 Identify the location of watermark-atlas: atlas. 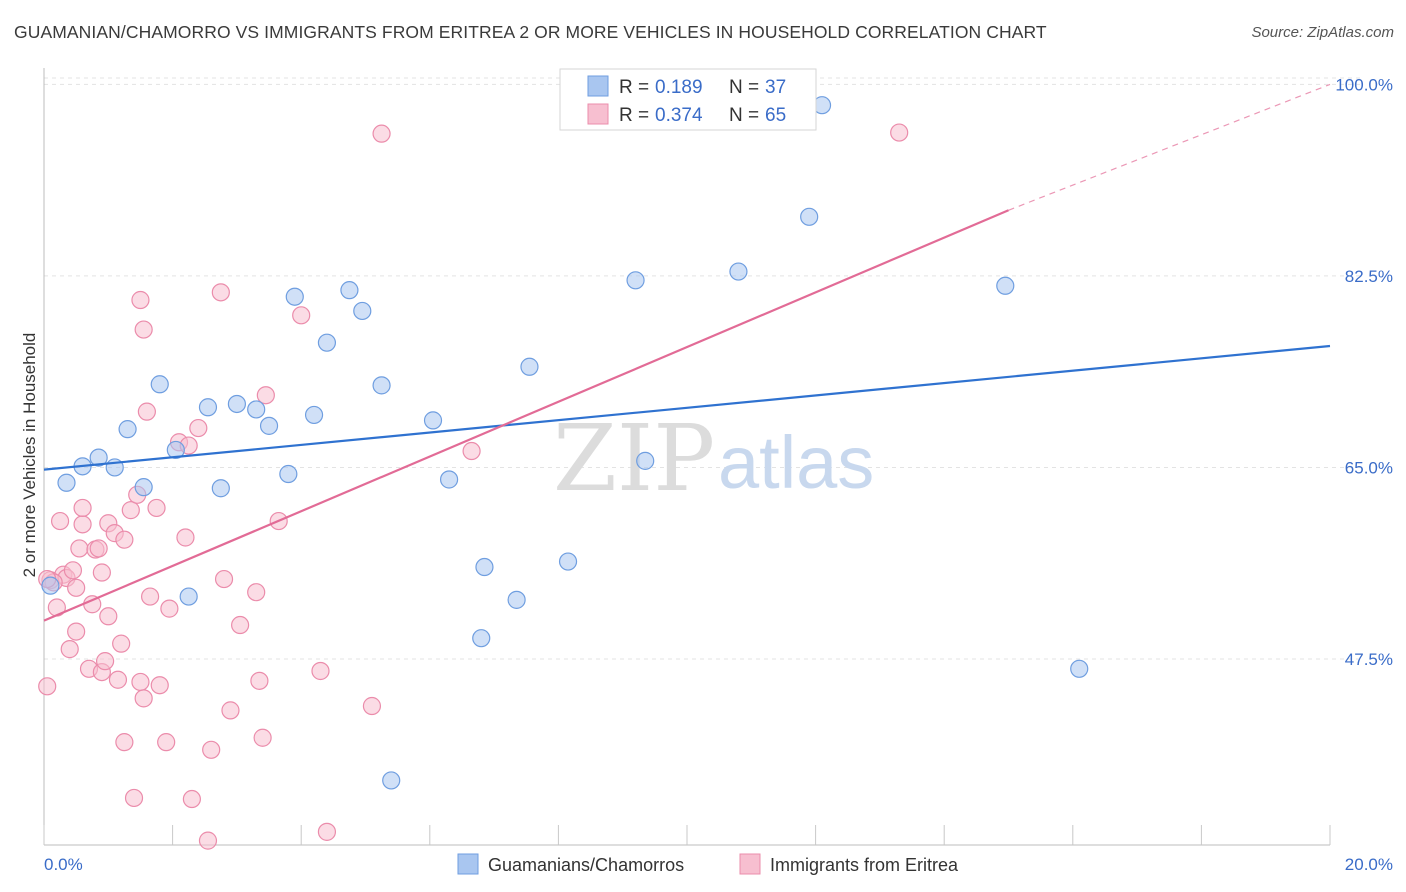
(796, 462).